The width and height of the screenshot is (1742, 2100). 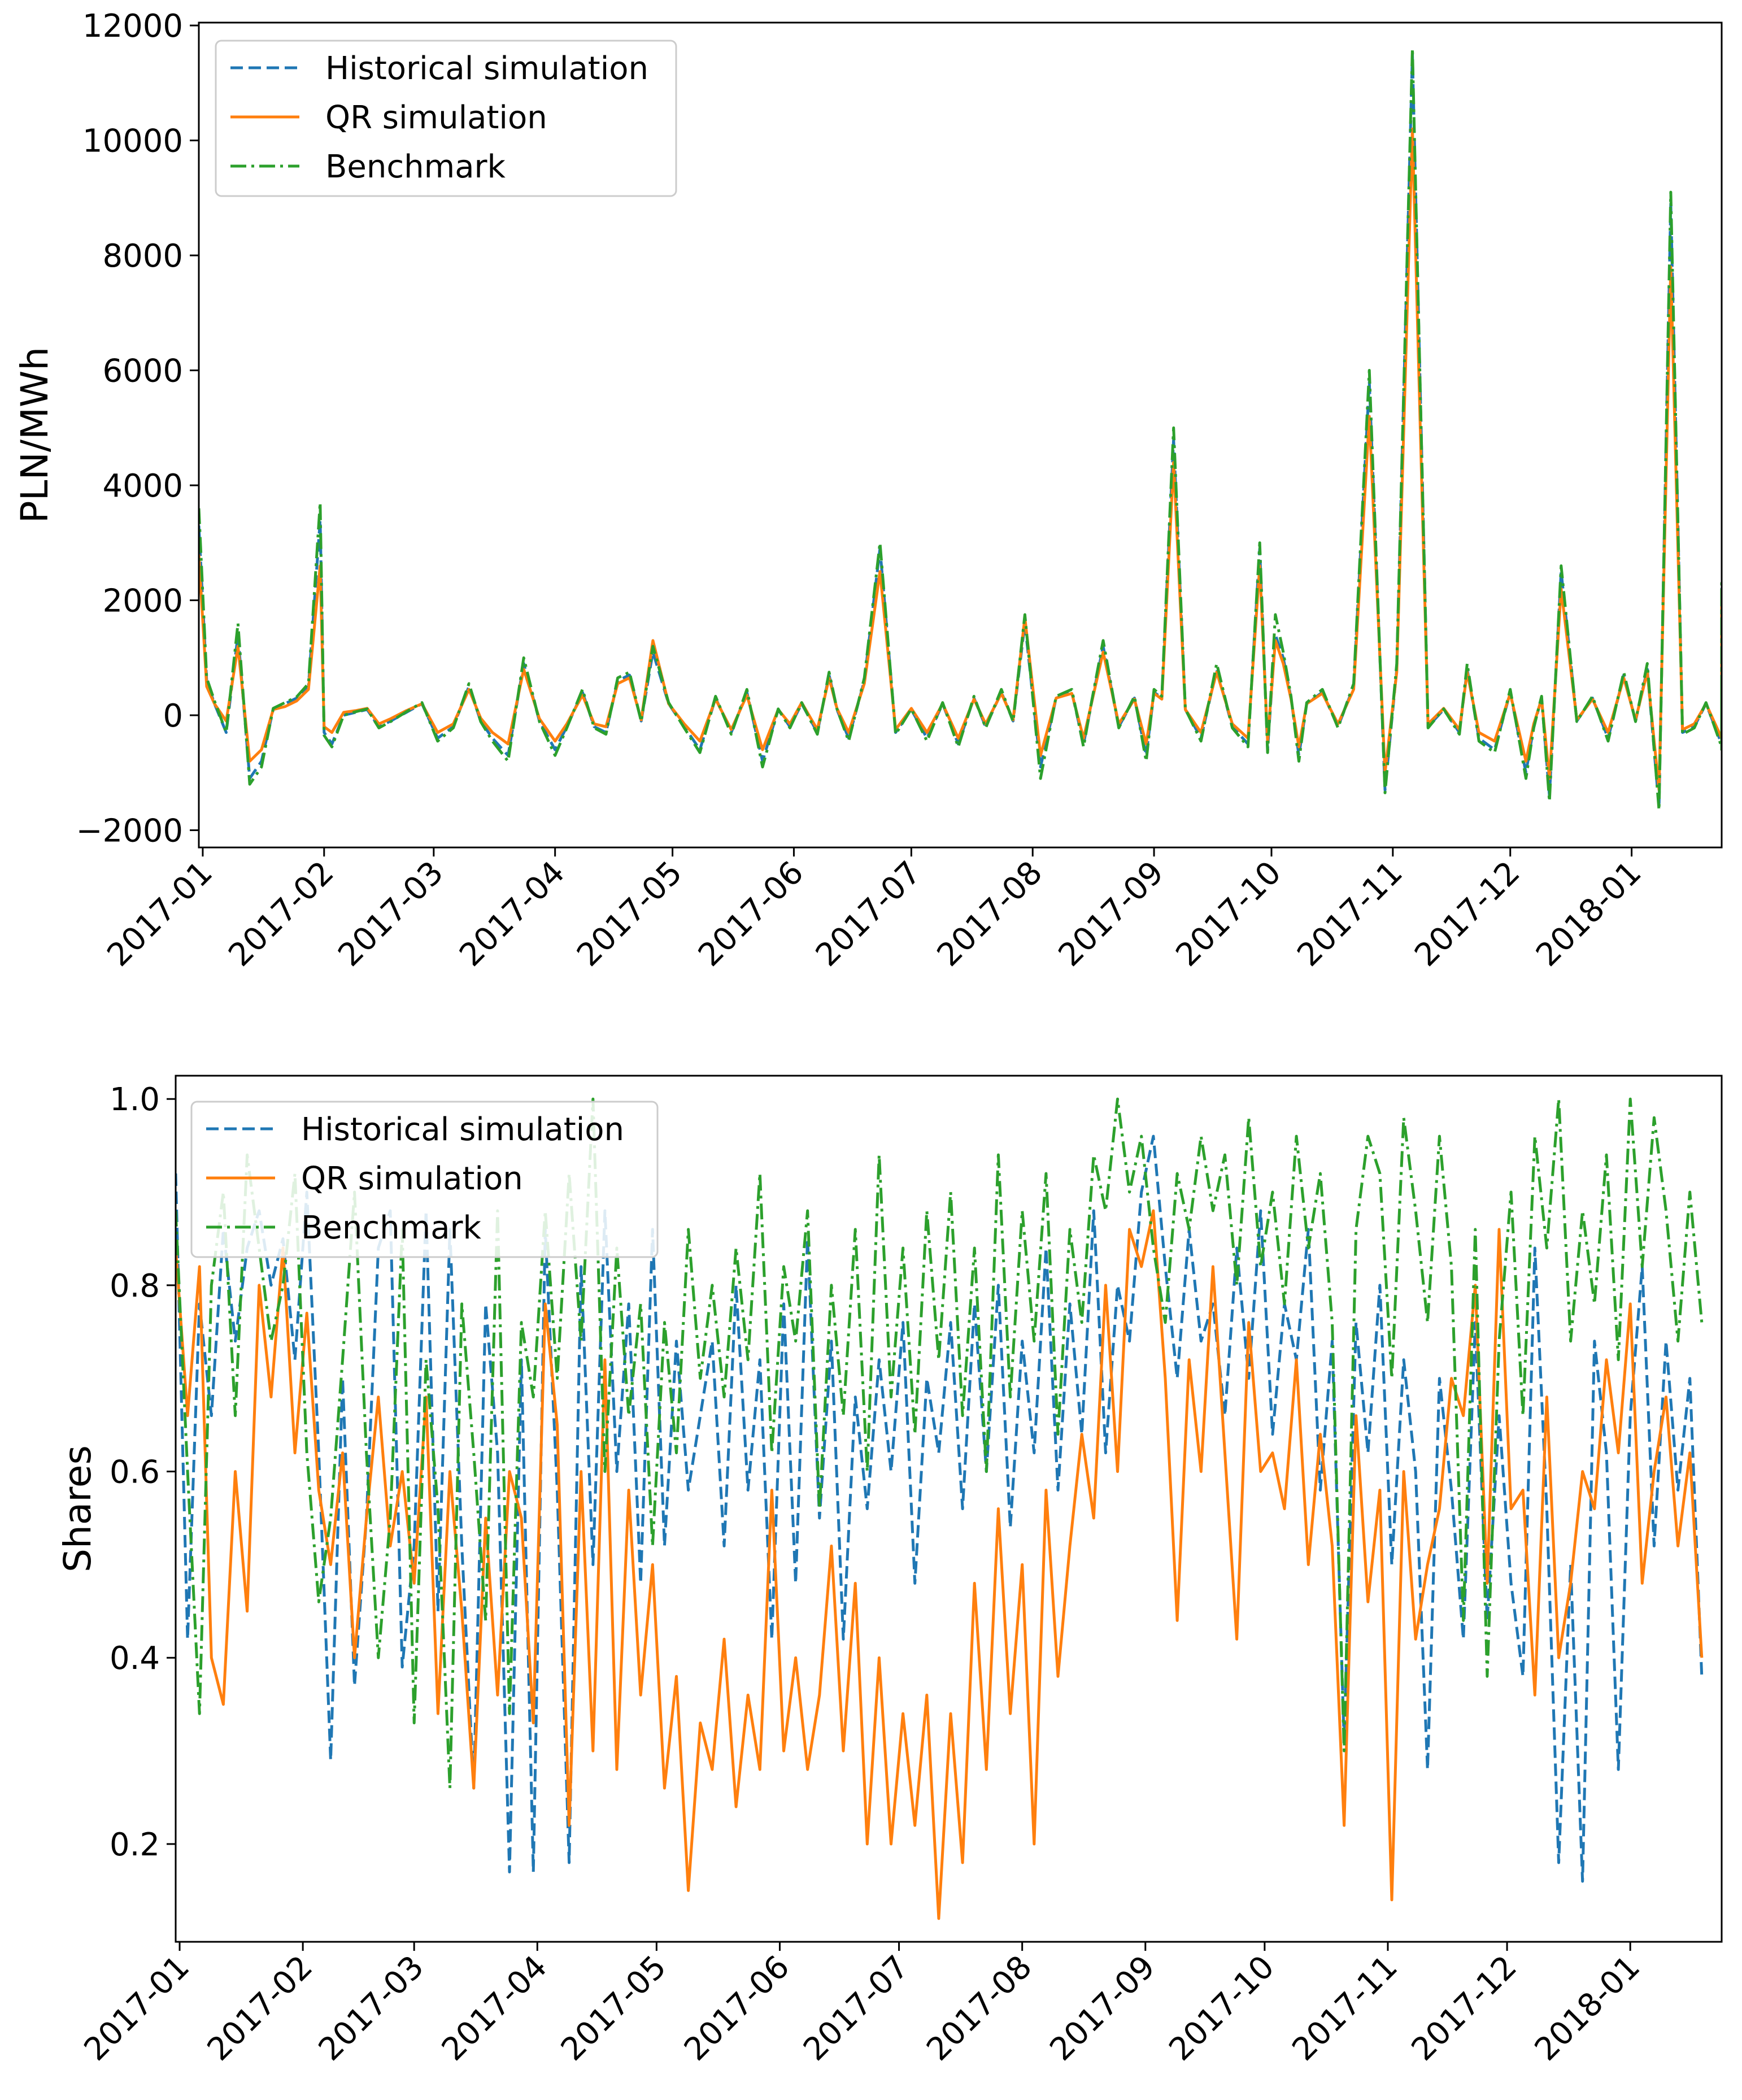 I want to click on top-y-tick-label: 0, so click(x=173, y=716).